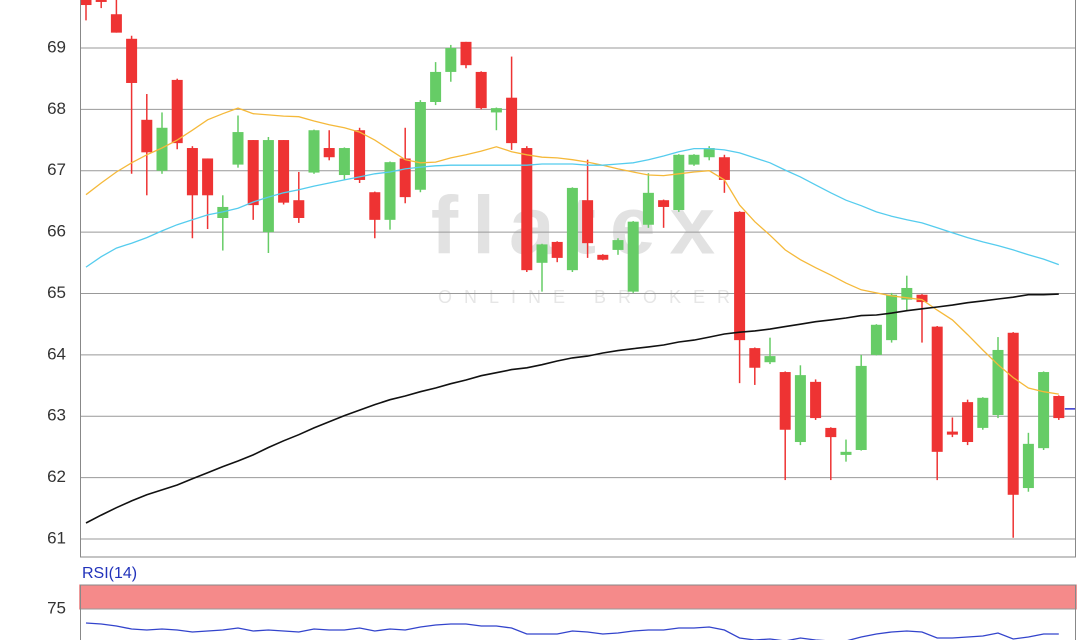 Image resolution: width=1080 pixels, height=640 pixels. What do you see at coordinates (56, 108) in the screenshot?
I see `y-tick-label: 68` at bounding box center [56, 108].